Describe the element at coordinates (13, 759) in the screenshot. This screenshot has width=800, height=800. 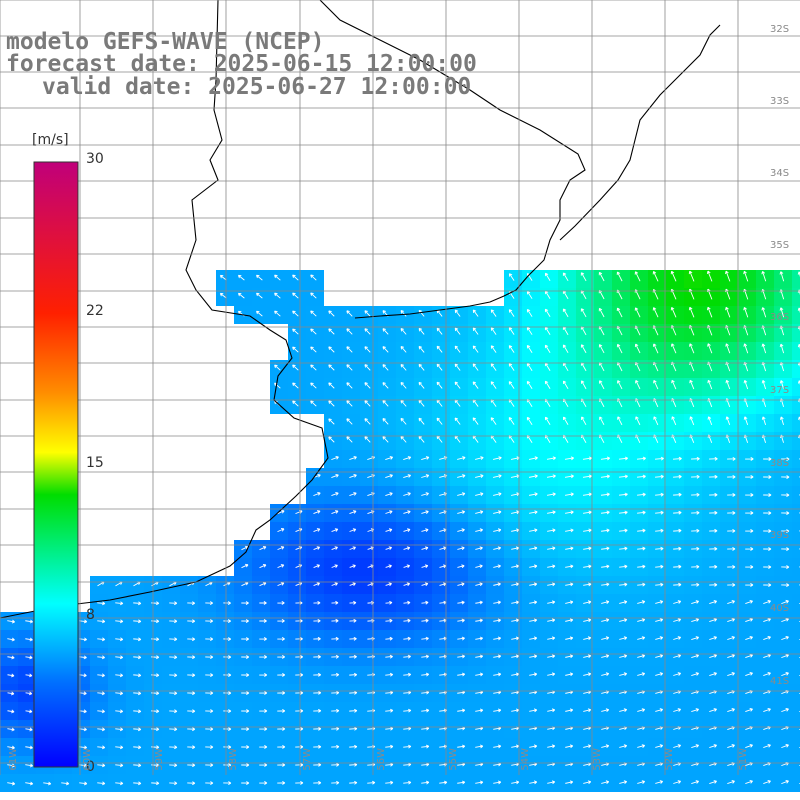
I see `lon-label-61w: 61W` at that location.